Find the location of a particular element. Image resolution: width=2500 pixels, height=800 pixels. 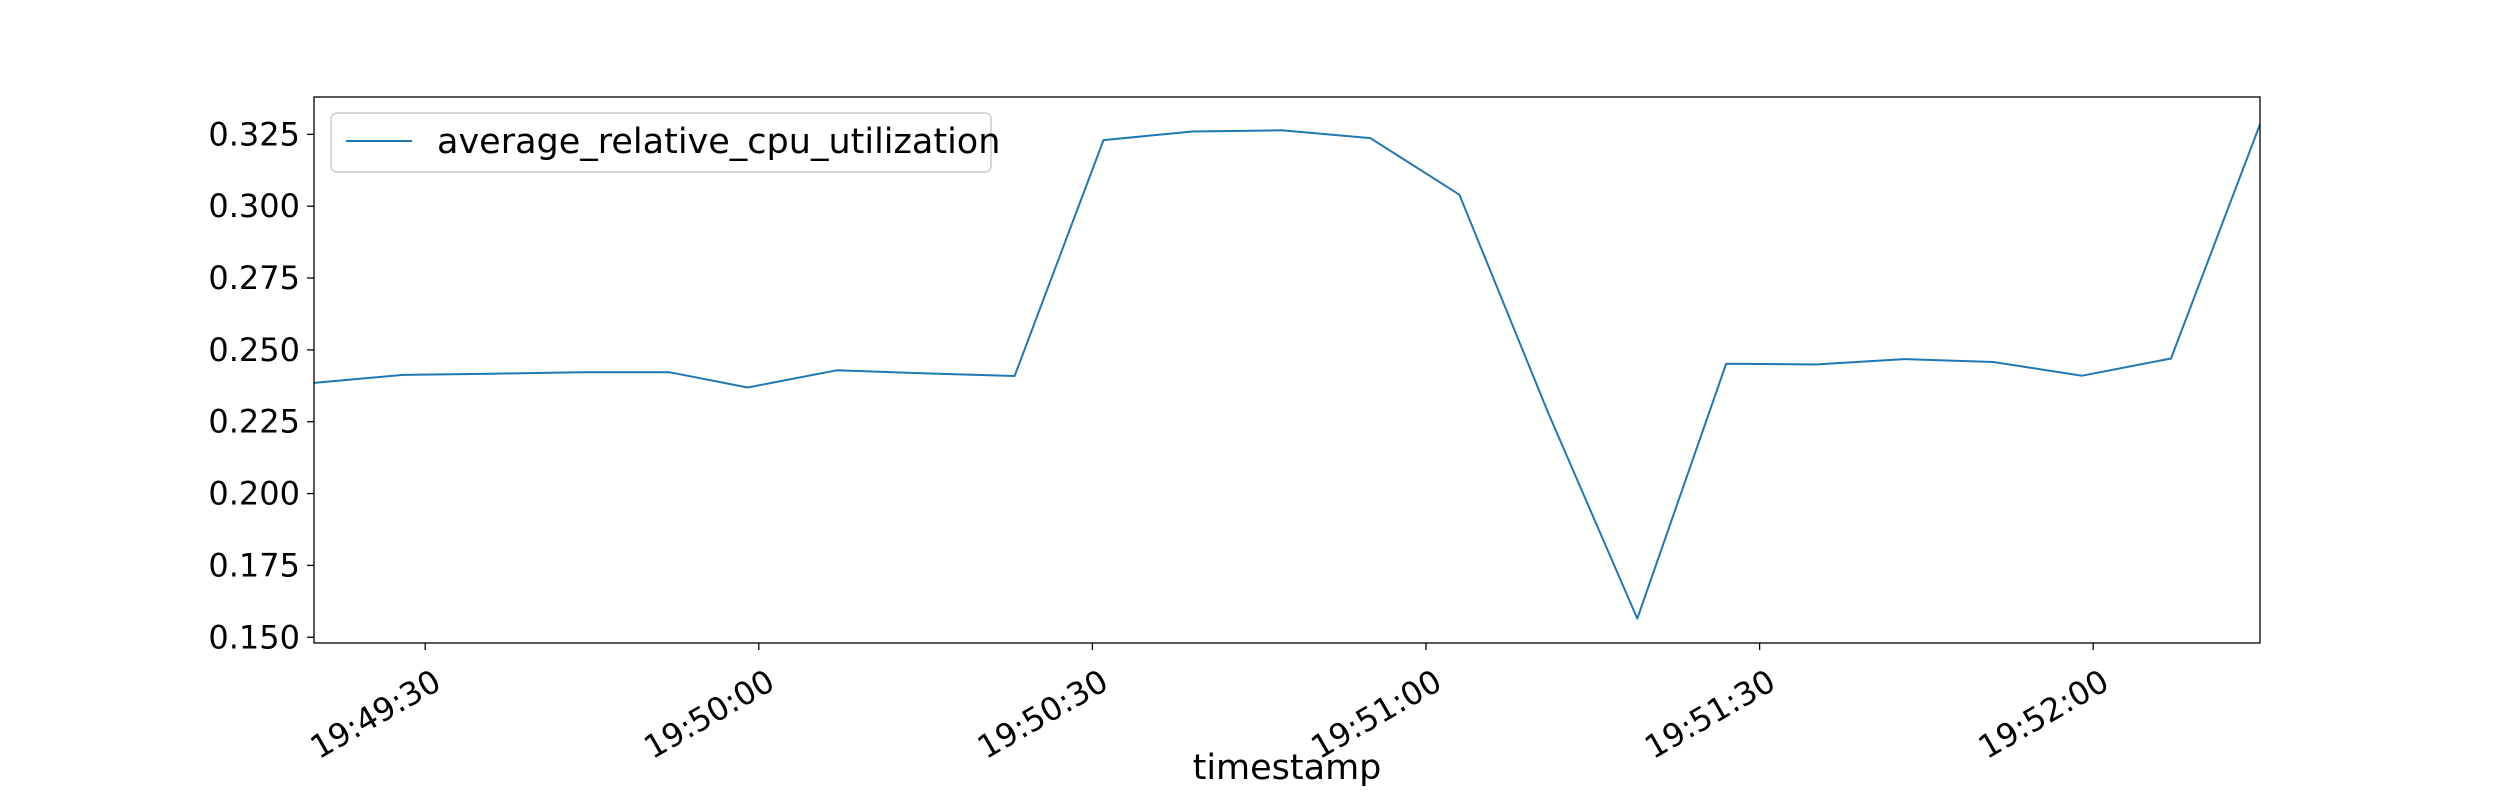

y-tick-label: 0.300 is located at coordinates (254, 206).